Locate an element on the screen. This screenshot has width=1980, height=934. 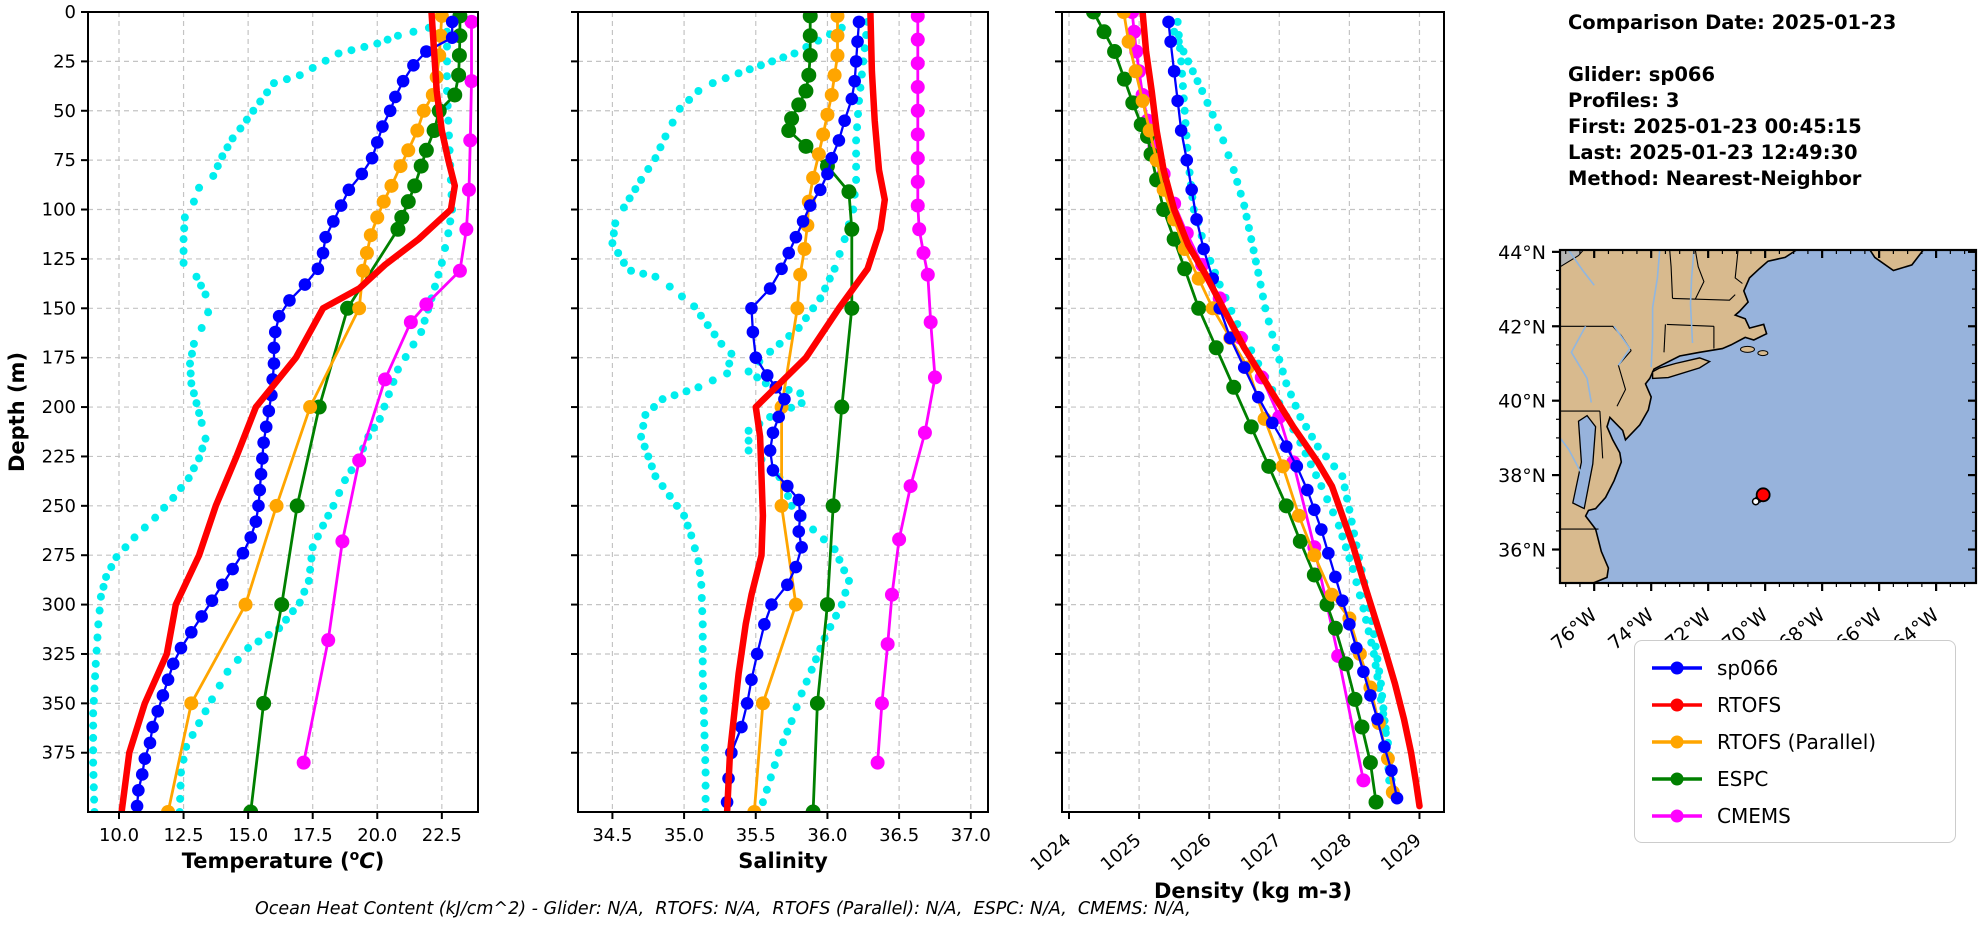
comparison-date-text: Comparison Date: 2025-01-23 is located at coordinates (1732, 22).